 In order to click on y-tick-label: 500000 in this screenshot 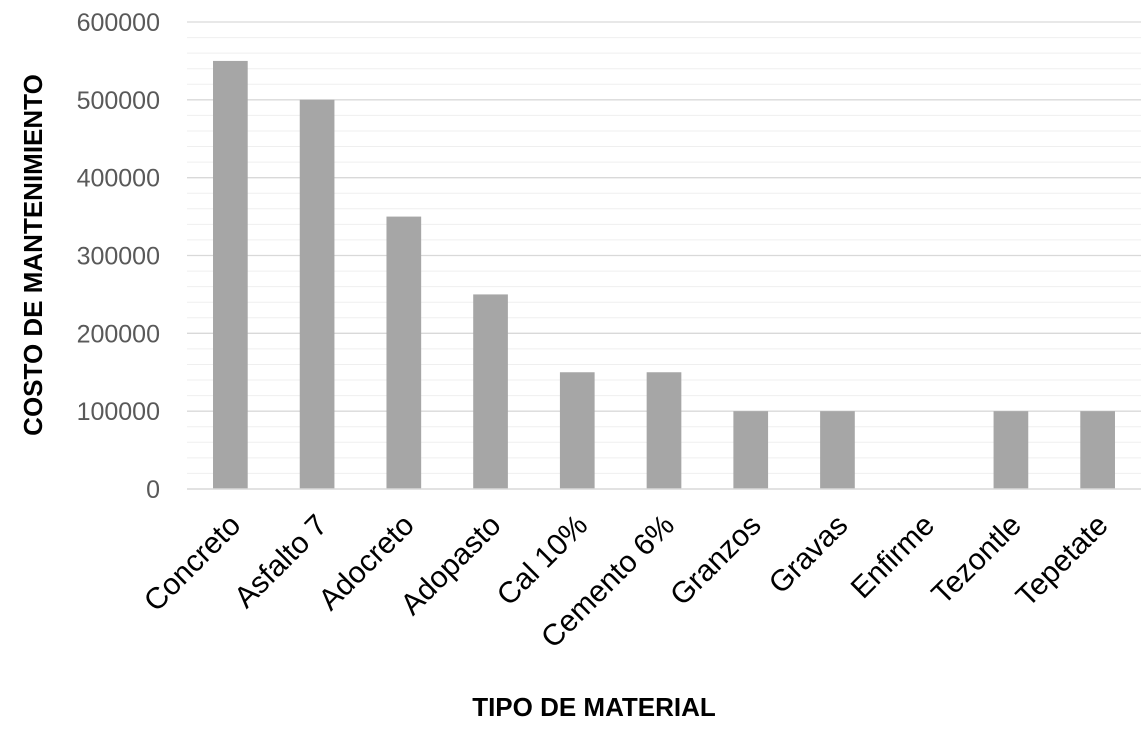, I will do `click(118, 101)`.